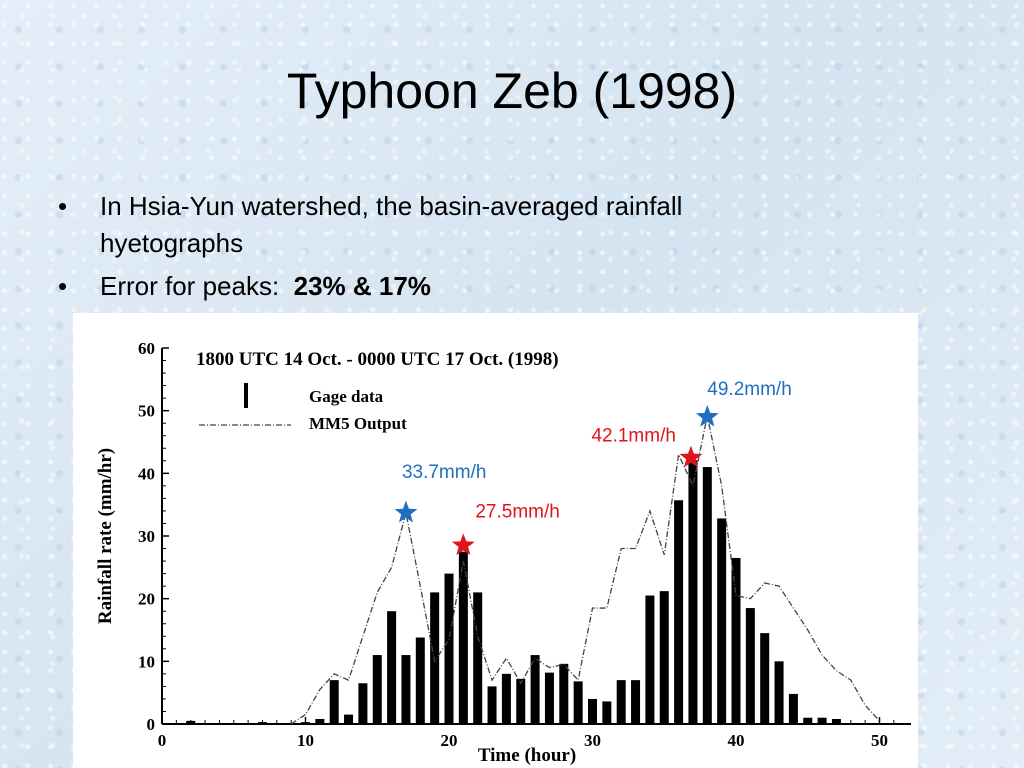  What do you see at coordinates (444, 472) in the screenshot?
I see `peak-annotation-label: 33.7mm/h` at bounding box center [444, 472].